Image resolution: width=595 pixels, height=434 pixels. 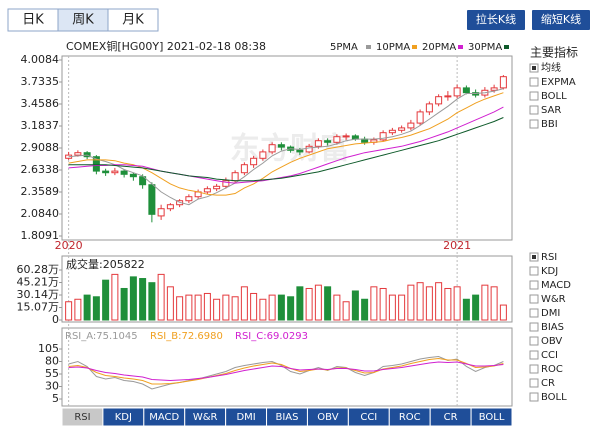 I want to click on period-tab-label: 日K, so click(x=33, y=20).